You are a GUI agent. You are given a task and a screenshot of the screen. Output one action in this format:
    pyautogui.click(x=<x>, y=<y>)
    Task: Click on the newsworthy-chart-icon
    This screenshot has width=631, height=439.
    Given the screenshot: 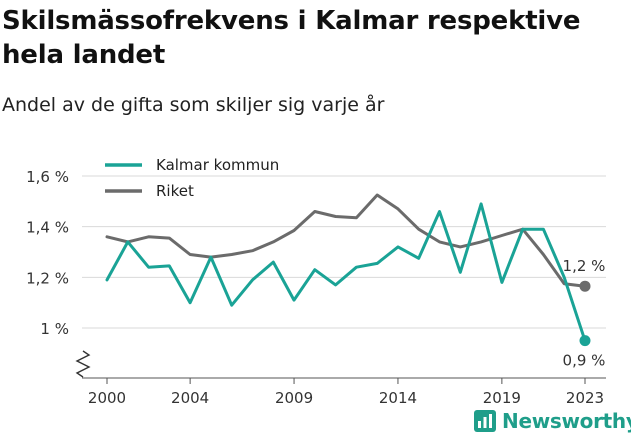 What is the action you would take?
    pyautogui.click(x=485, y=421)
    